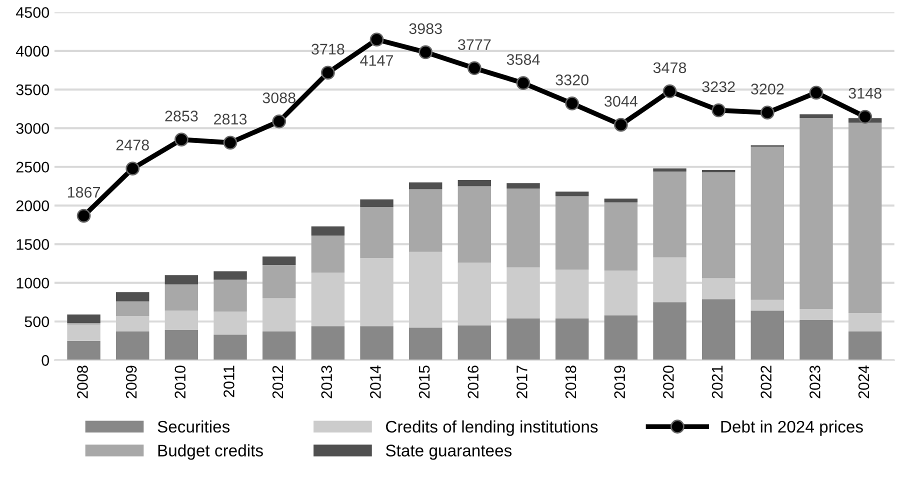 Image resolution: width=908 pixels, height=490 pixels. I want to click on x-tick-label: 2024, so click(864, 381).